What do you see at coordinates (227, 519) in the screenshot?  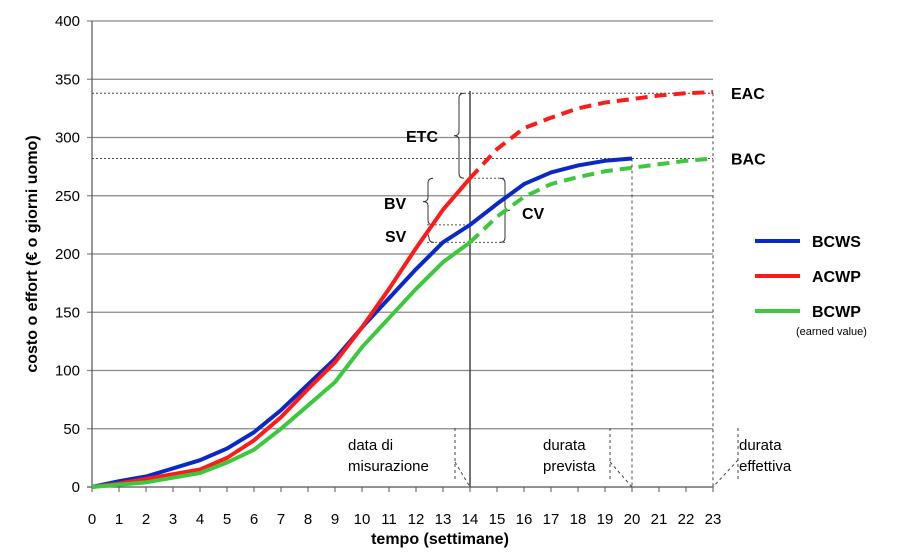 I see `x-tick-label: 5` at bounding box center [227, 519].